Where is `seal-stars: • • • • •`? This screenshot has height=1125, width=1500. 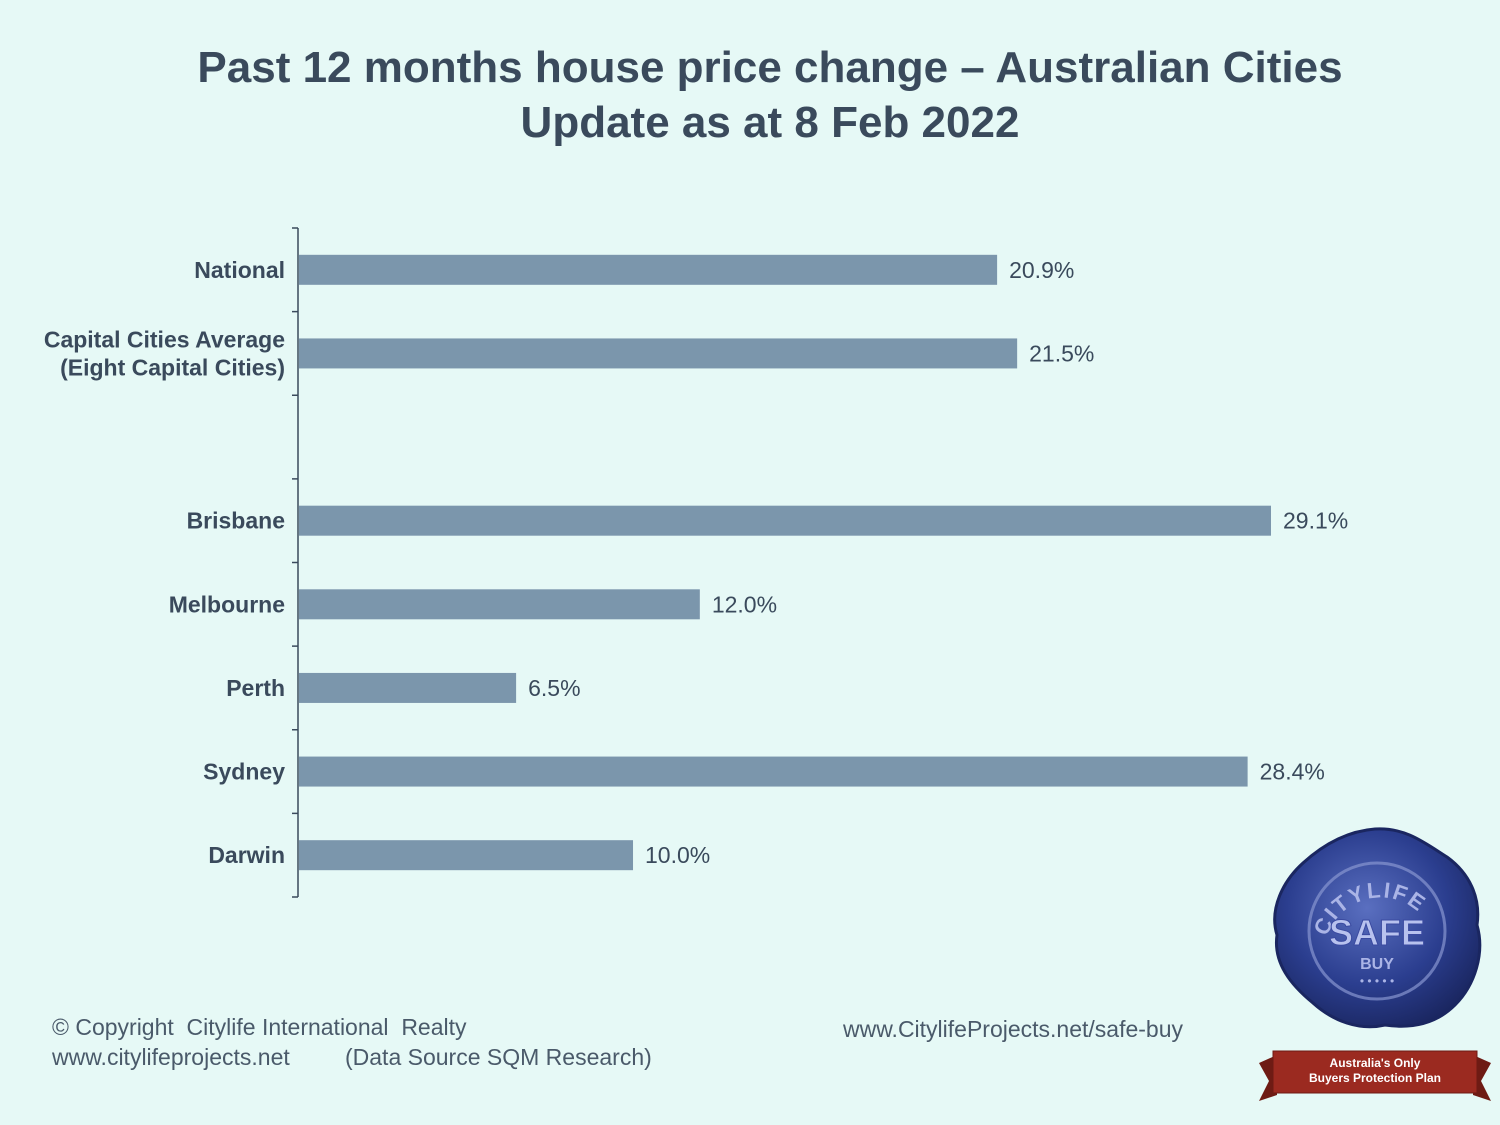 seal-stars: • • • • • is located at coordinates (1377, 981).